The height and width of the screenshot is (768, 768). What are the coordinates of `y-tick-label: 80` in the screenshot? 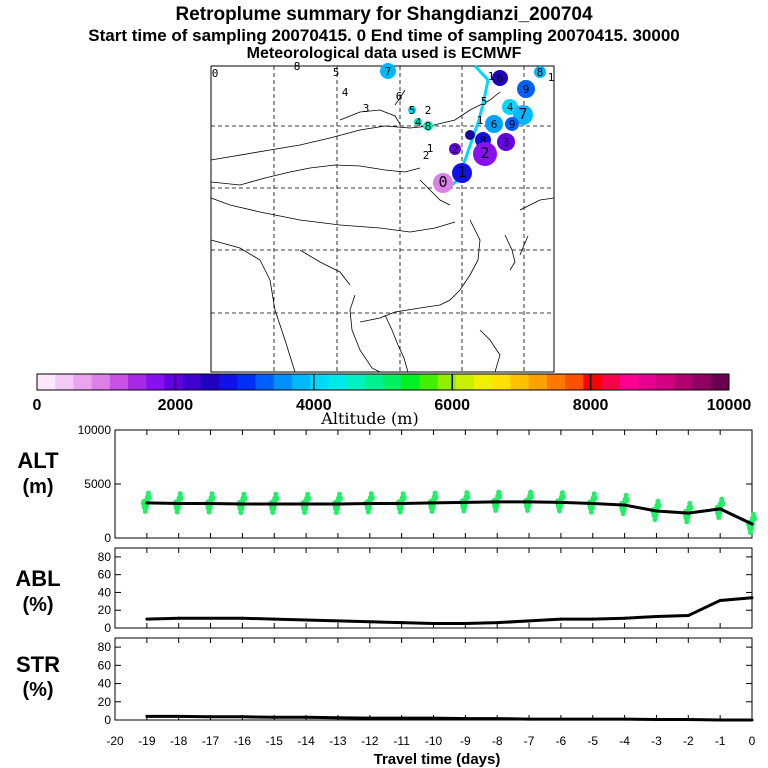 It's located at (105, 647).